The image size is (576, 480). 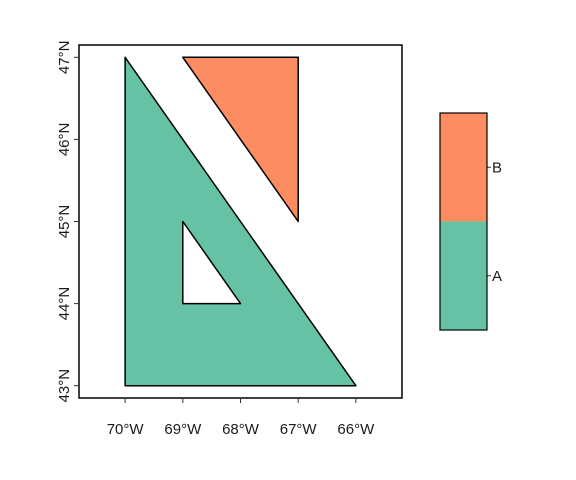 I want to click on y-tick-label: 45°N, so click(x=64, y=222).